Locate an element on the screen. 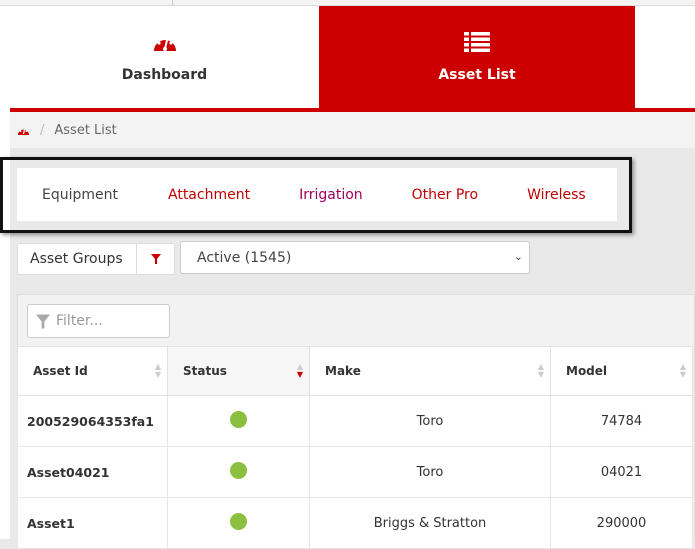 Image resolution: width=695 pixels, height=549 pixels. tab-dashboard: Dashboard is located at coordinates (164, 57).